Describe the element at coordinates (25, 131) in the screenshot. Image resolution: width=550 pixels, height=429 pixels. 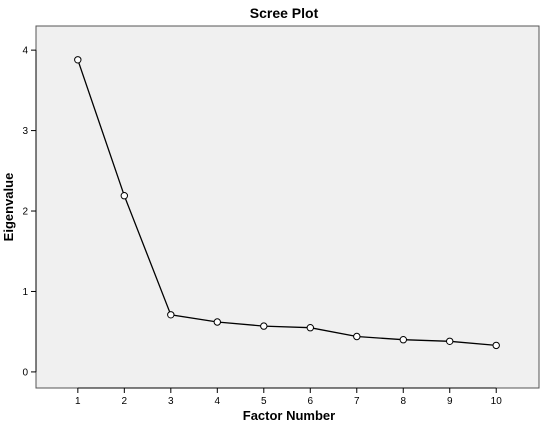
I see `y-tick-label: 3` at that location.